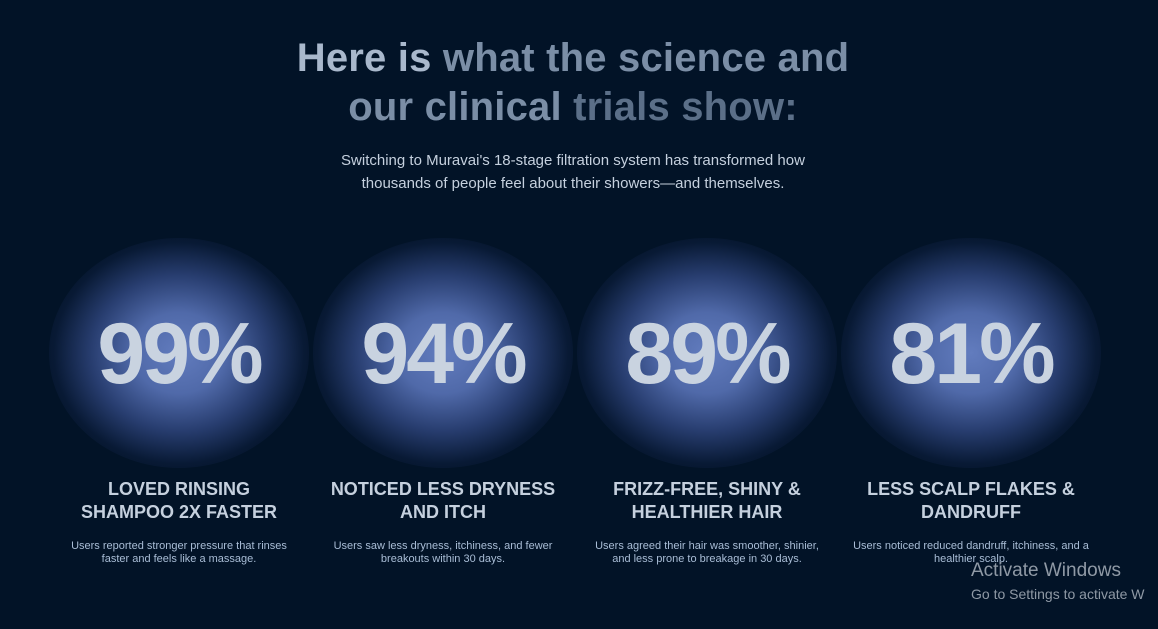 This screenshot has width=1158, height=629. What do you see at coordinates (179, 512) in the screenshot?
I see `stat-label-line-2: SHAMPOO 2X FASTER` at bounding box center [179, 512].